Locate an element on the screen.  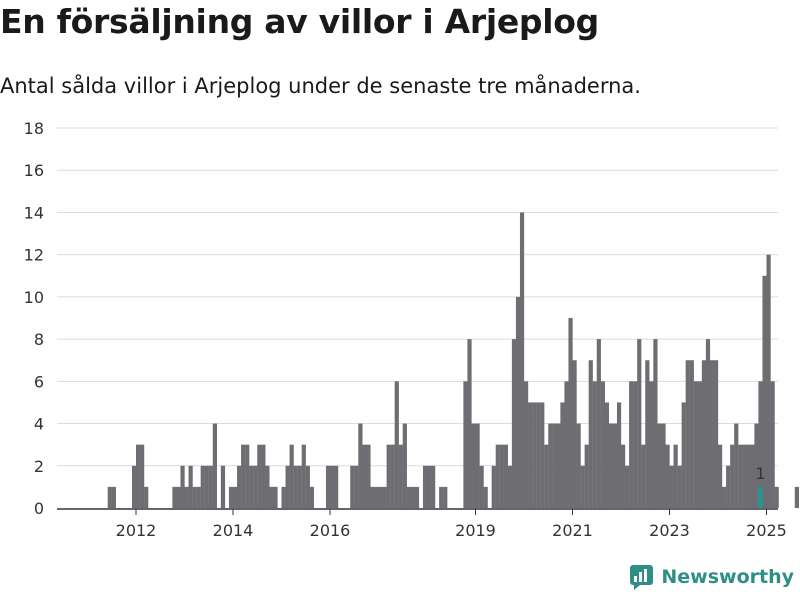
x-tick-label: 2021 is located at coordinates (572, 530).